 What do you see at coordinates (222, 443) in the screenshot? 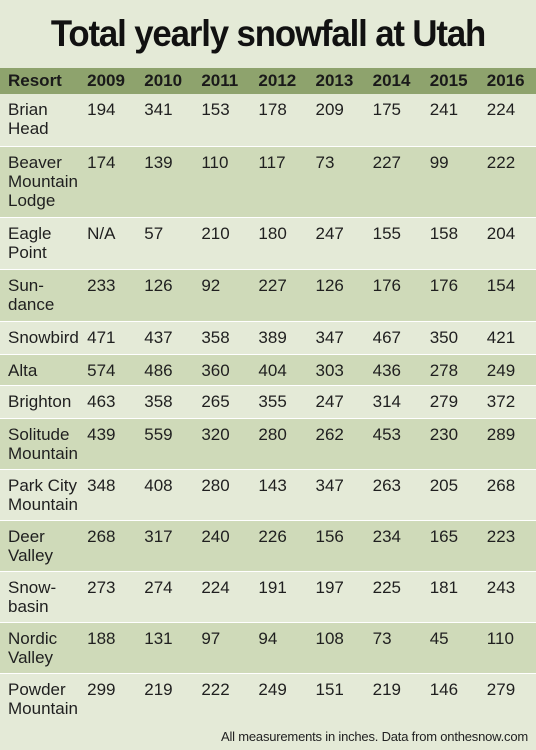
I see `snowfall-value-cell: 320` at bounding box center [222, 443].